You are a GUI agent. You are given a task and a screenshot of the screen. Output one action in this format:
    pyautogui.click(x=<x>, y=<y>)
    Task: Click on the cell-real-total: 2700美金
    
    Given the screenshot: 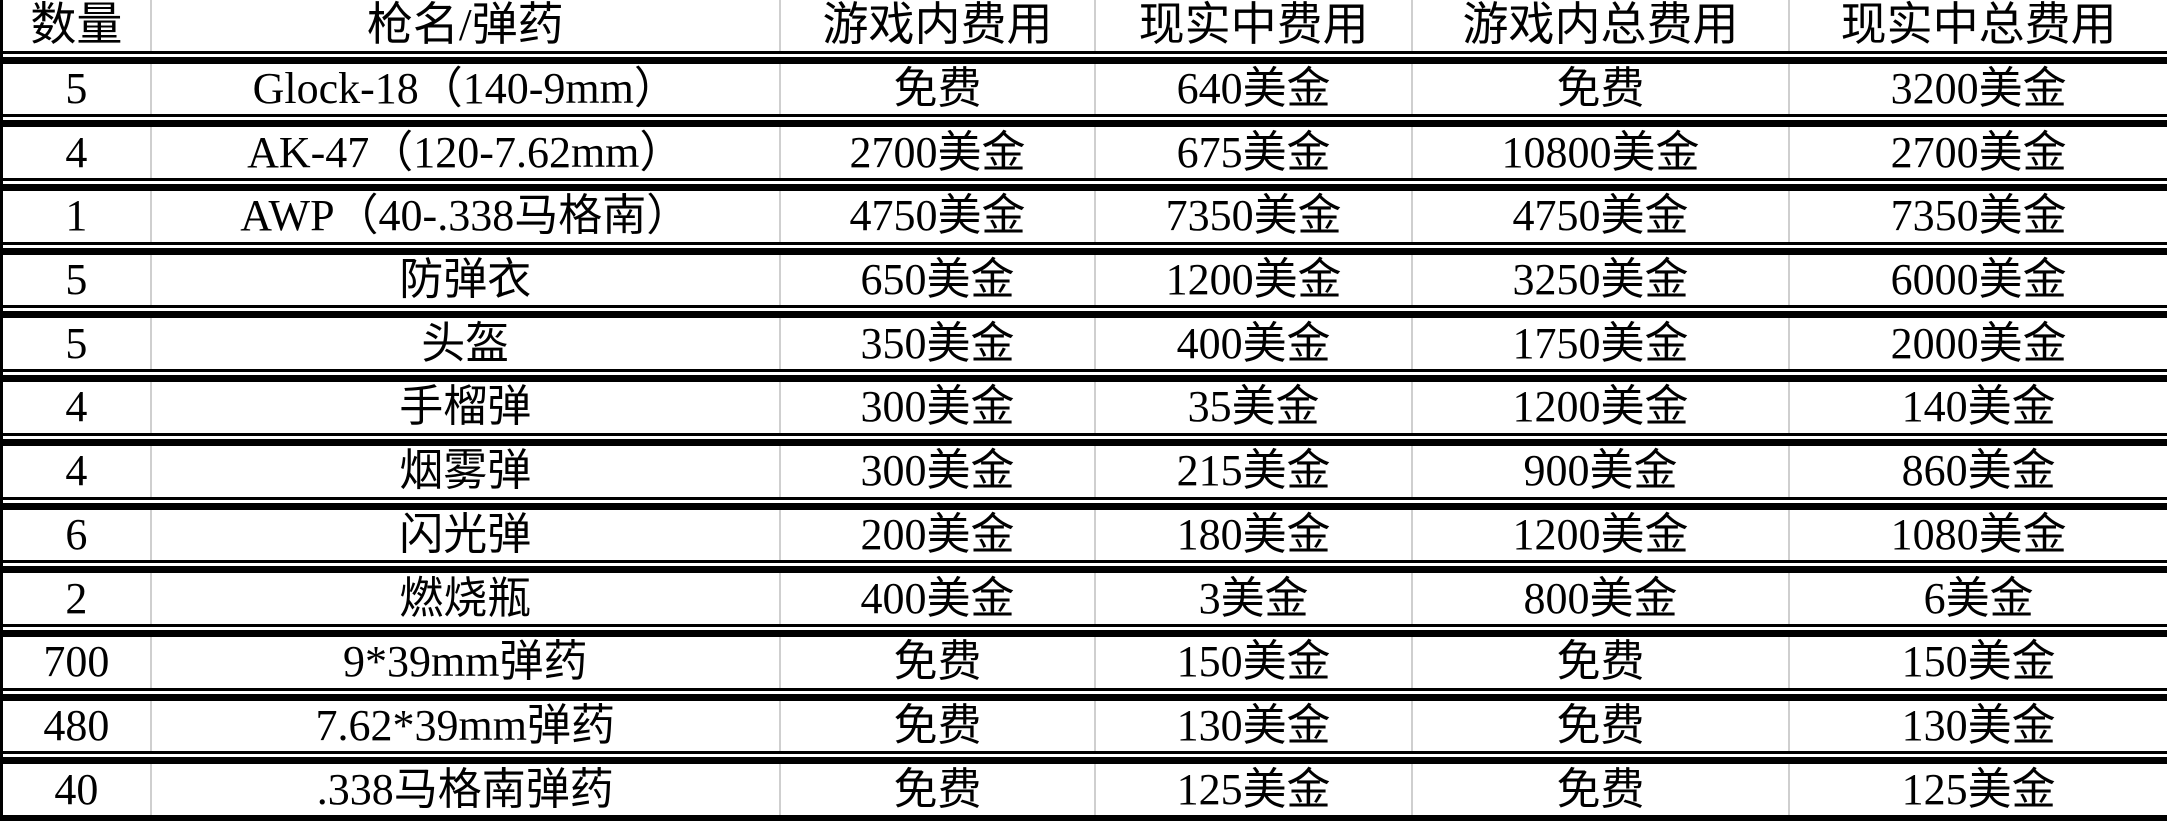 What is the action you would take?
    pyautogui.click(x=1977, y=153)
    